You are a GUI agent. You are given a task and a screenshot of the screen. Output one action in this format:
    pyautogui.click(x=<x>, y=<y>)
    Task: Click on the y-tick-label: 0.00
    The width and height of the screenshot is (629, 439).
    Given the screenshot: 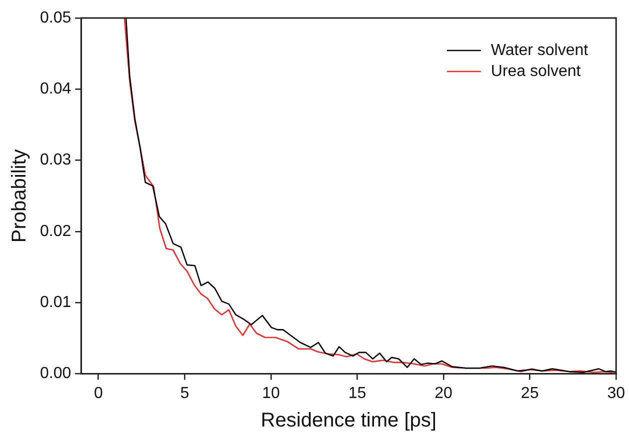 What is the action you would take?
    pyautogui.click(x=56, y=373)
    